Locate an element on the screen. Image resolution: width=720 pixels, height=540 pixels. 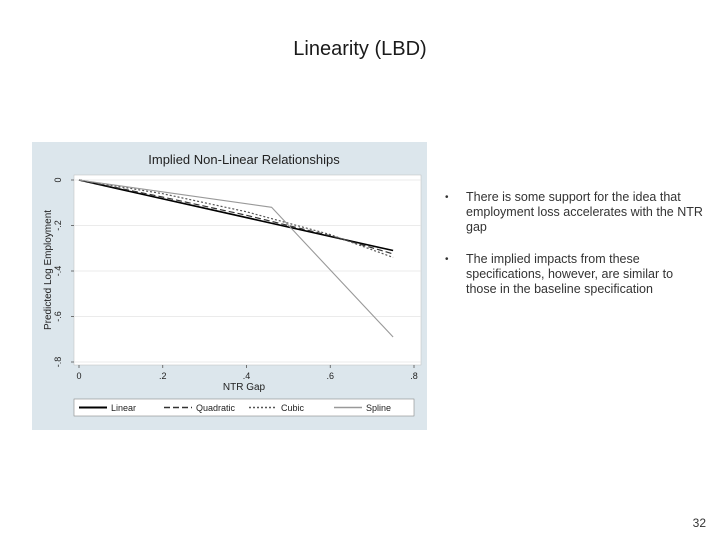
series-lines is located at coordinates (236, 258).